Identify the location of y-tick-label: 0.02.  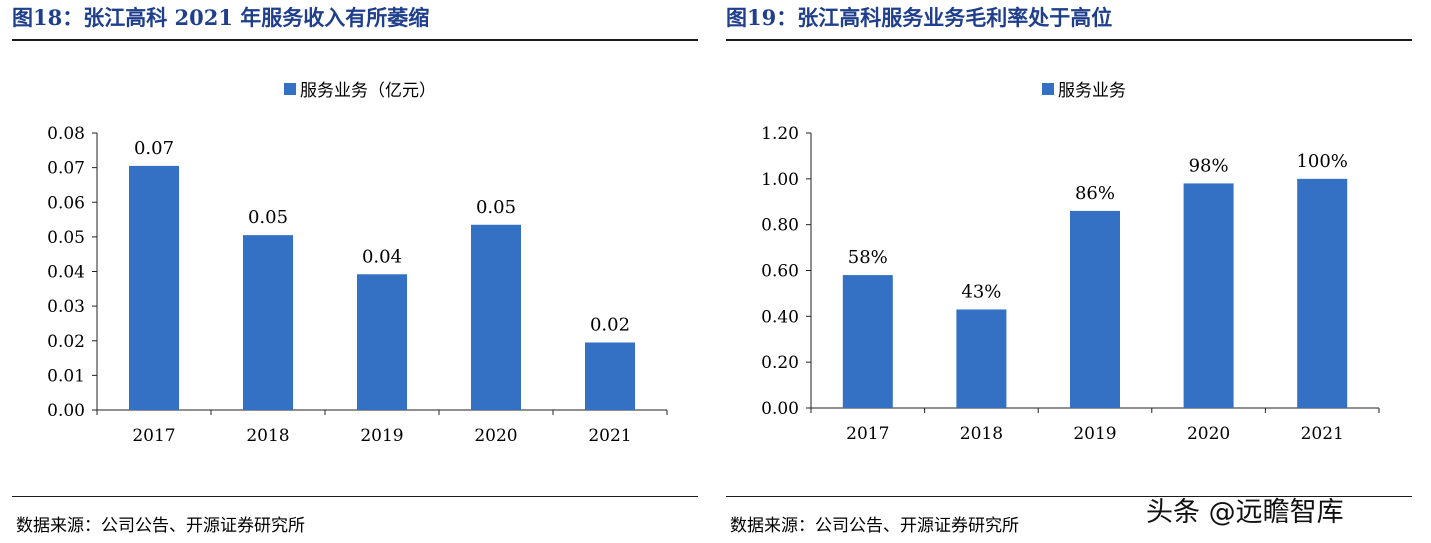
(66, 342).